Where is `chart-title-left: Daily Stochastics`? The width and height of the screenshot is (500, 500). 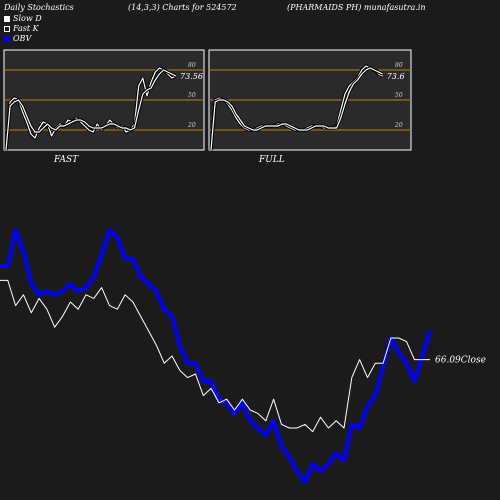 chart-title-left: Daily Stochastics is located at coordinates (39, 7).